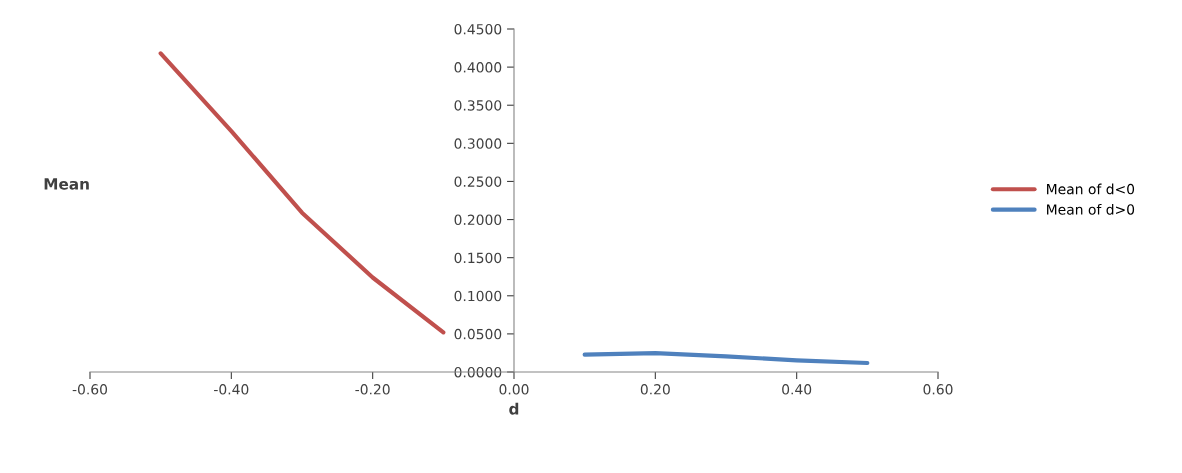 The height and width of the screenshot is (473, 1182). Describe the element at coordinates (478, 67) in the screenshot. I see `y-tick-label: 0.4000` at that location.